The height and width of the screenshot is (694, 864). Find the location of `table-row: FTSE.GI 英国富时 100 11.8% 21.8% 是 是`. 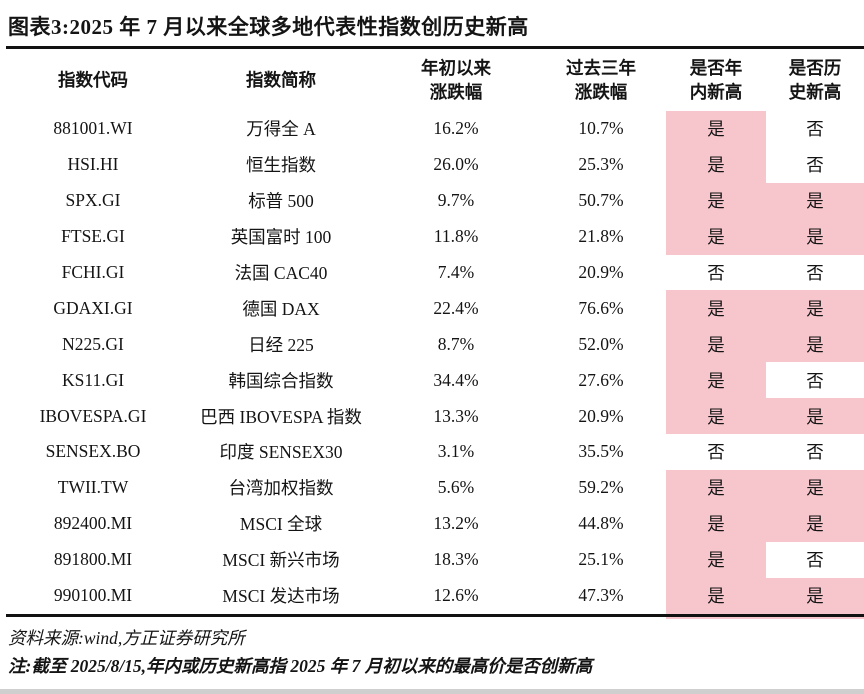

table-row: FTSE.GI 英国富时 100 11.8% 21.8% 是 是 is located at coordinates (432, 236).